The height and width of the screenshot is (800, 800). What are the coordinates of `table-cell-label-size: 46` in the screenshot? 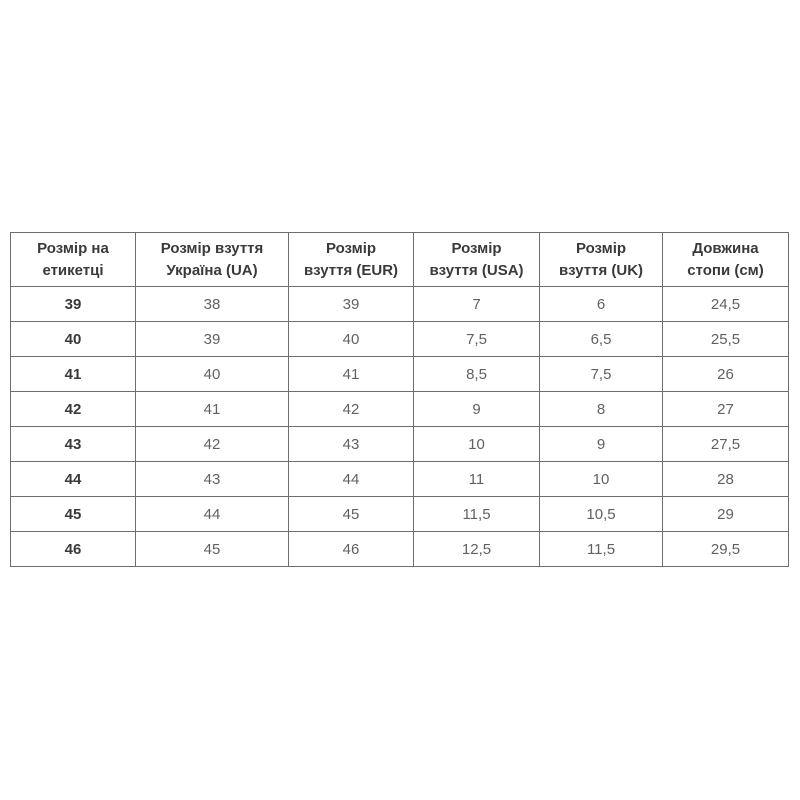 It's located at (73, 549).